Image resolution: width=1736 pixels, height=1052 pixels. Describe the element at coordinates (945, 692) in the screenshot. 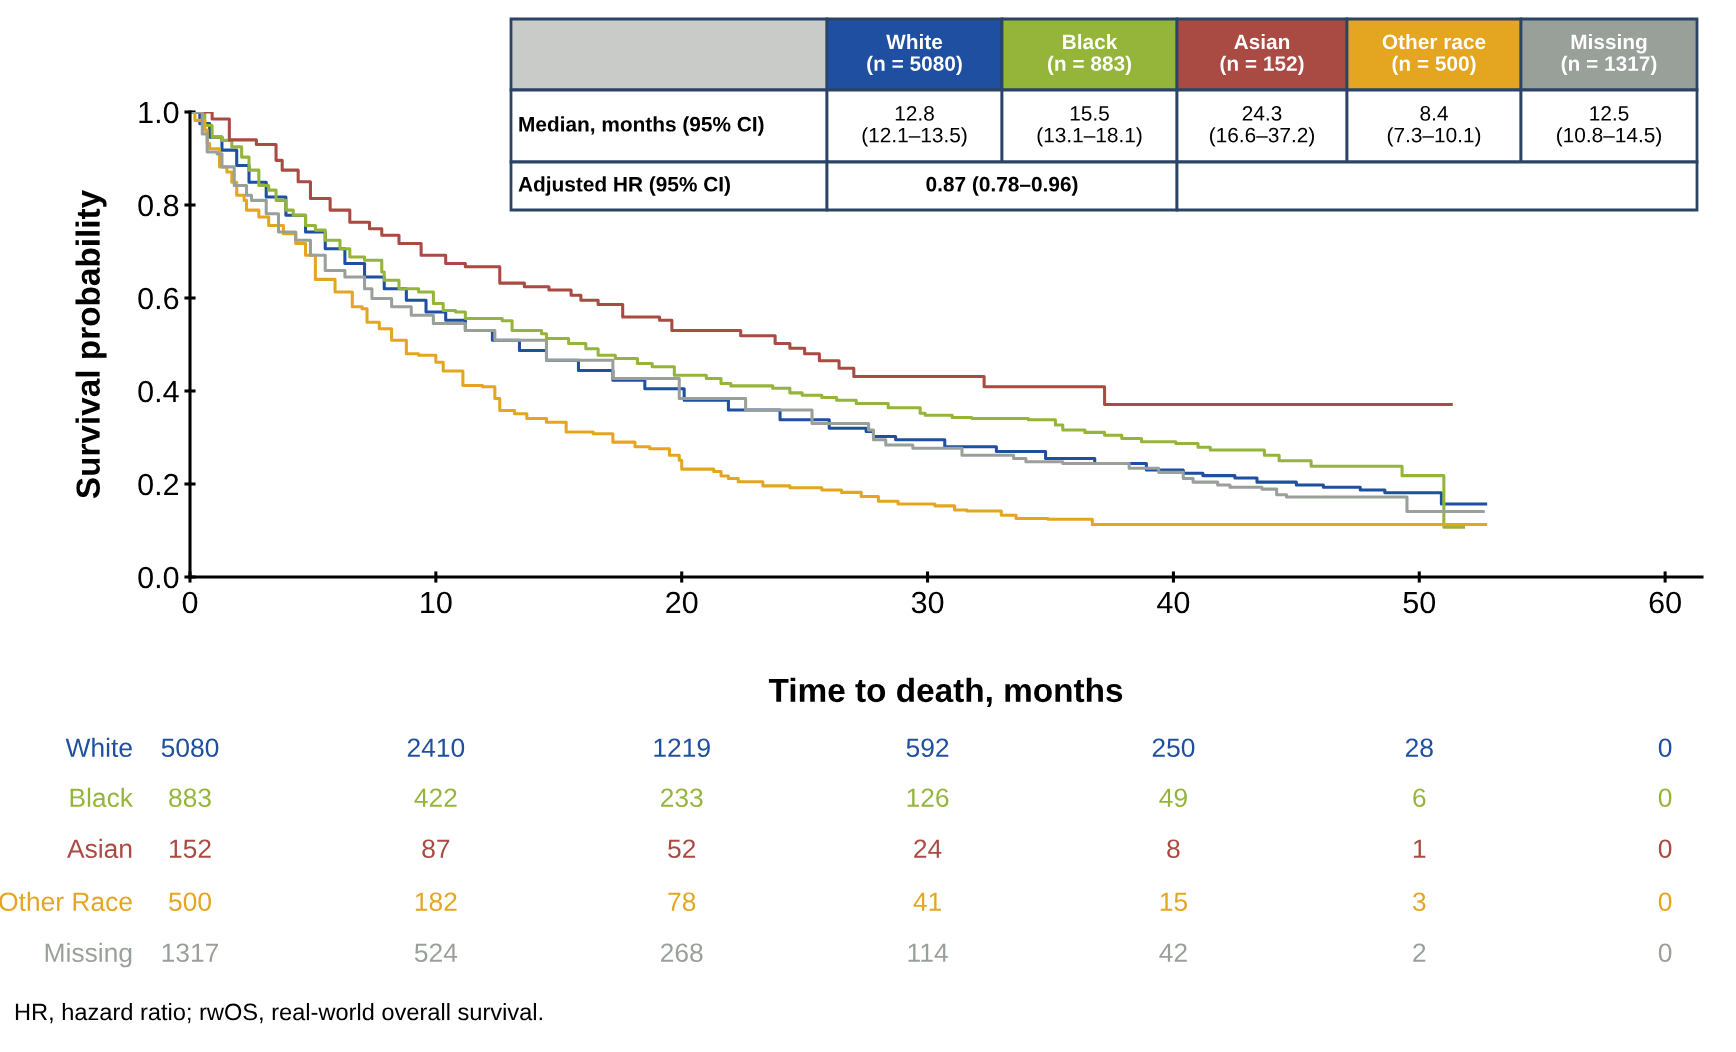

I see `x-axis-title: Time to death, months` at that location.